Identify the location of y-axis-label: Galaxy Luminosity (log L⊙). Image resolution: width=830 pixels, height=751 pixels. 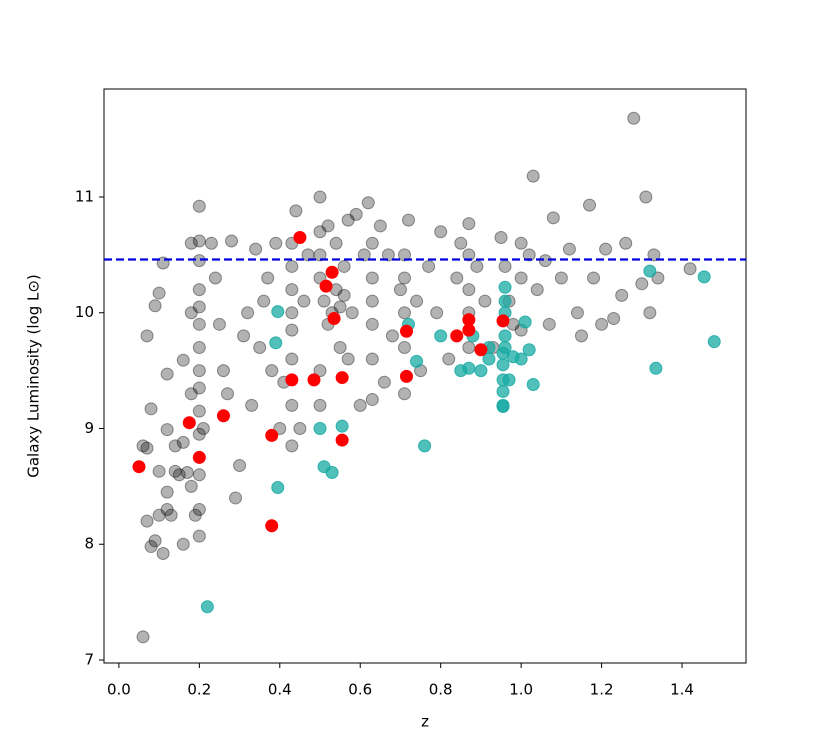
(34, 376).